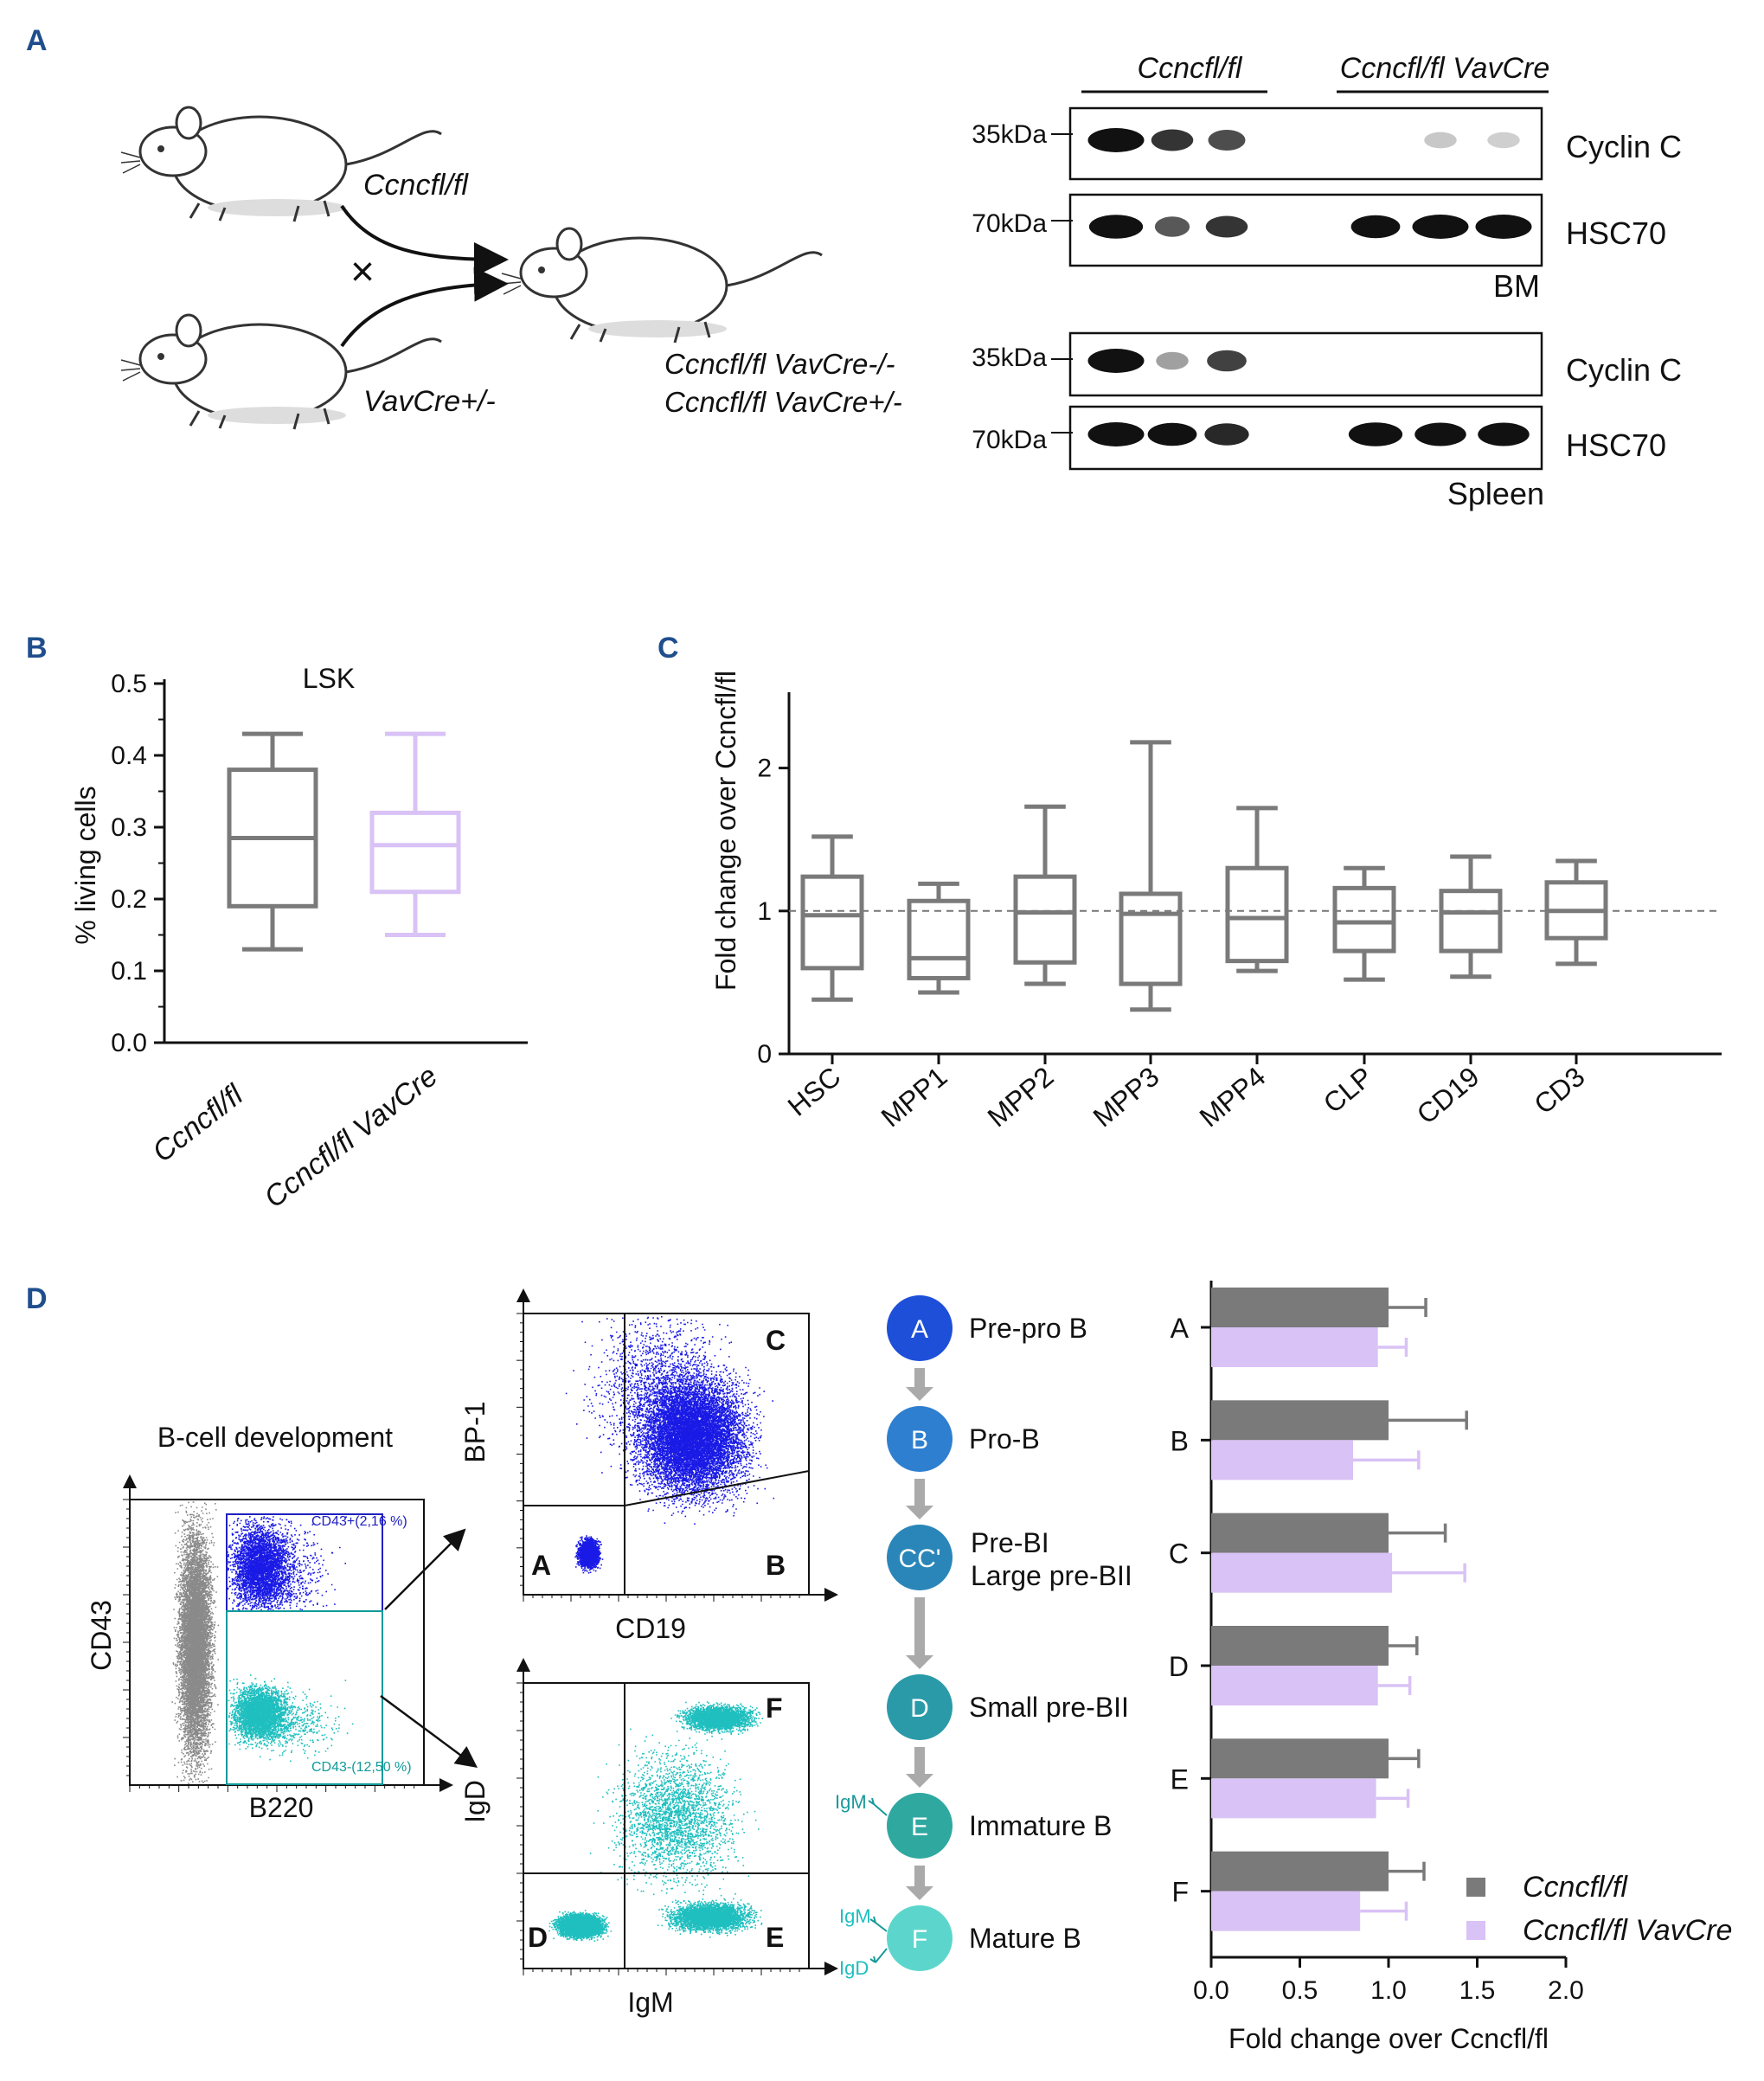 The width and height of the screenshot is (1764, 2081). I want to click on bar-D-vavcre, so click(1294, 1685).